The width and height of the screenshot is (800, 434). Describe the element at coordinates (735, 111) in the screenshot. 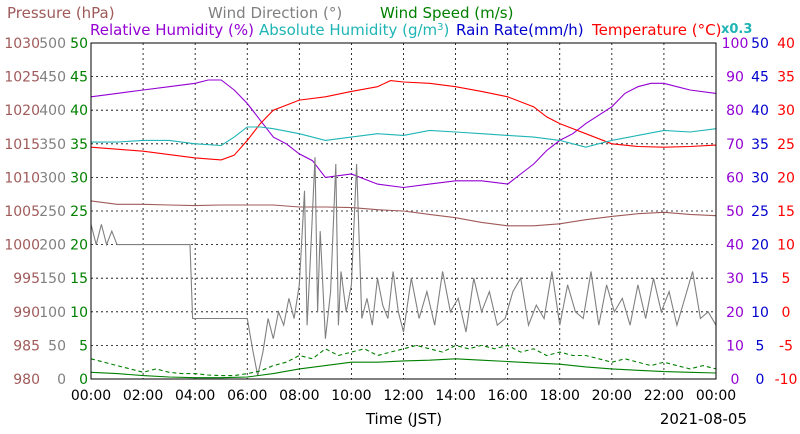

I see `y-tick-label-humidity: 80` at that location.